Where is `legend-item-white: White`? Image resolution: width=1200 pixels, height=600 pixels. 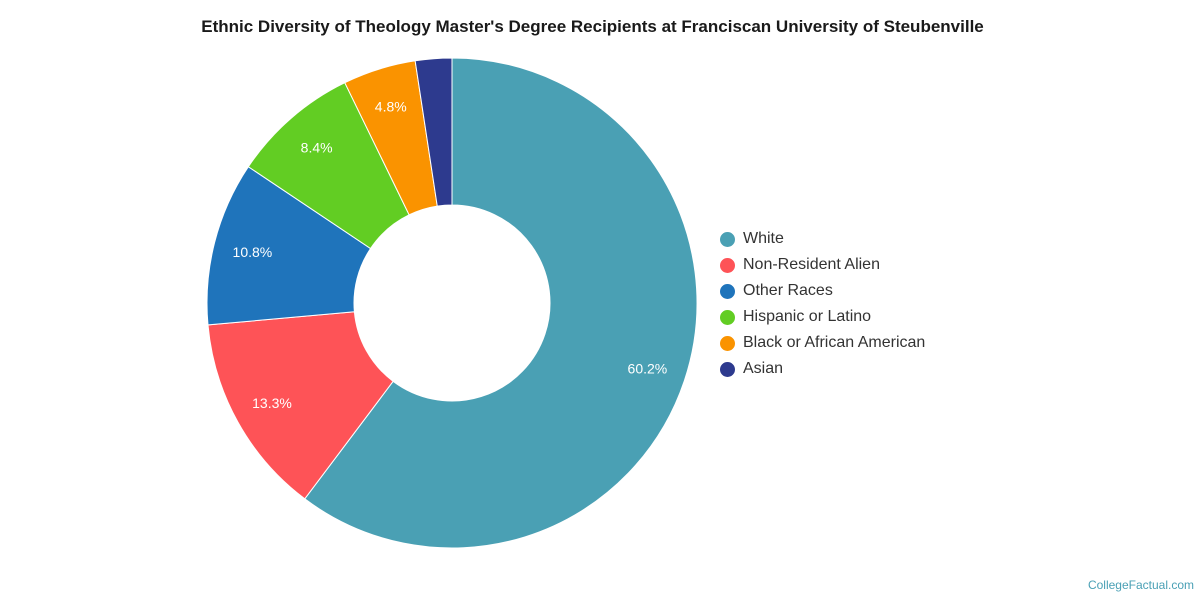 legend-item-white: White is located at coordinates (822, 239).